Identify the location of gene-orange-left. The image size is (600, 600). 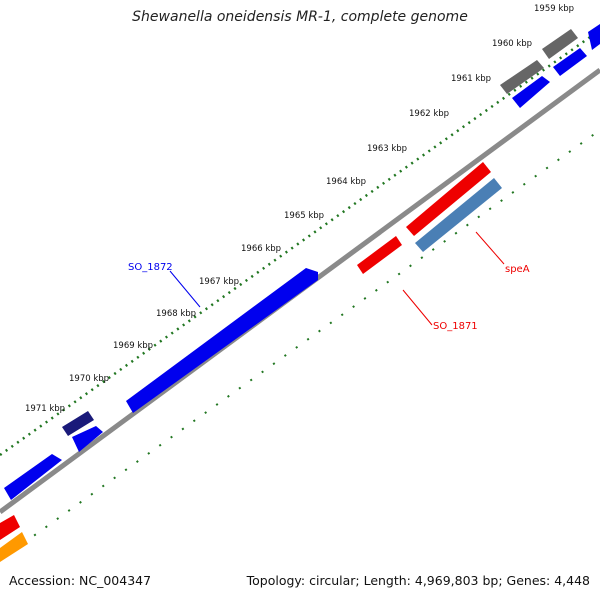
(14, 547).